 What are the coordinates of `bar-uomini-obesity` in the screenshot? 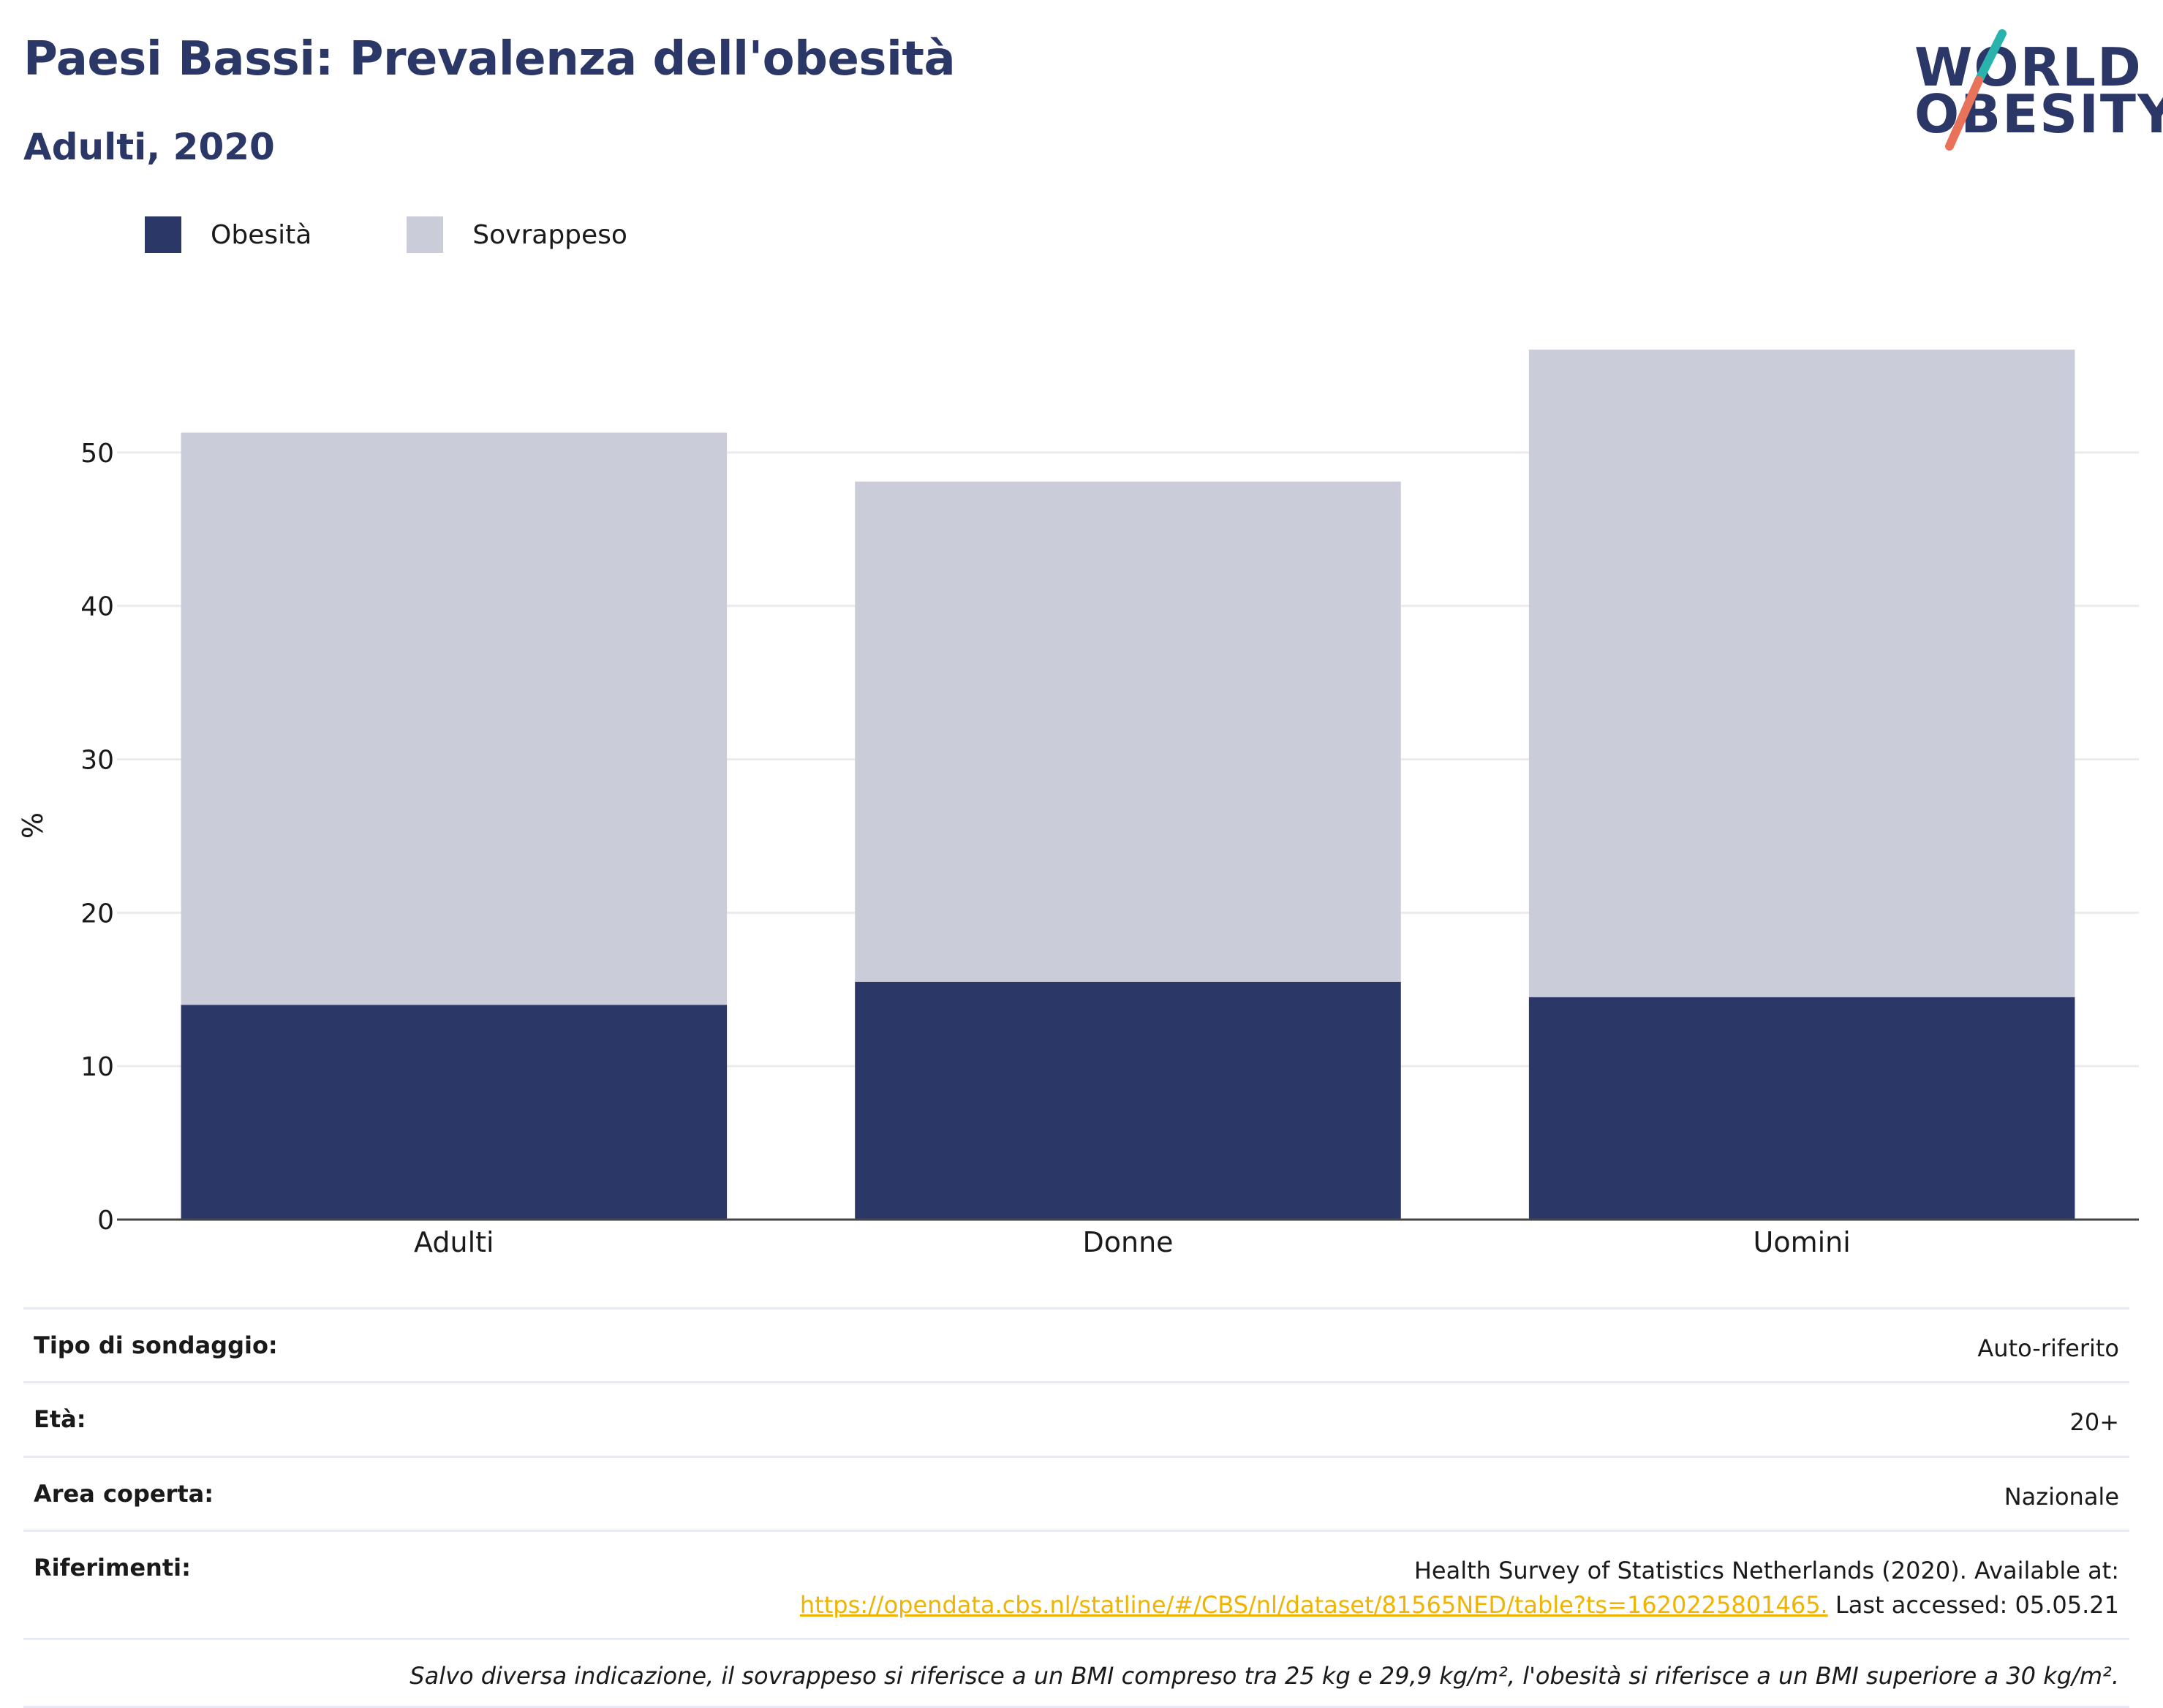 It's located at (1801, 1108).